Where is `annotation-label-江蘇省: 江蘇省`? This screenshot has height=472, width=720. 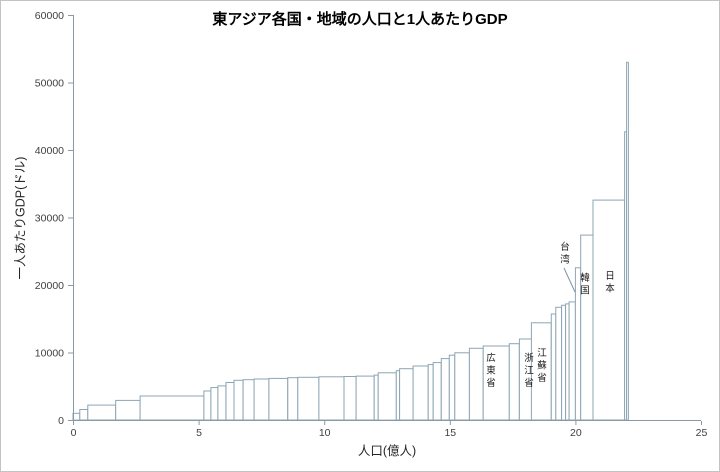
annotation-label-江蘇省: 江蘇省 is located at coordinates (542, 366).